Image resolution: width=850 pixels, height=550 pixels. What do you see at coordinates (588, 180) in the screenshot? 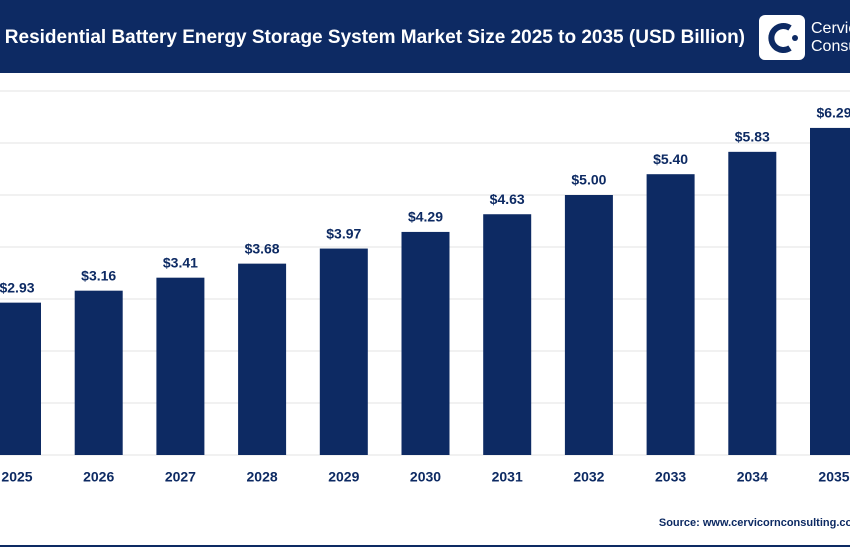
I see `value-label: $5.00` at bounding box center [588, 180].